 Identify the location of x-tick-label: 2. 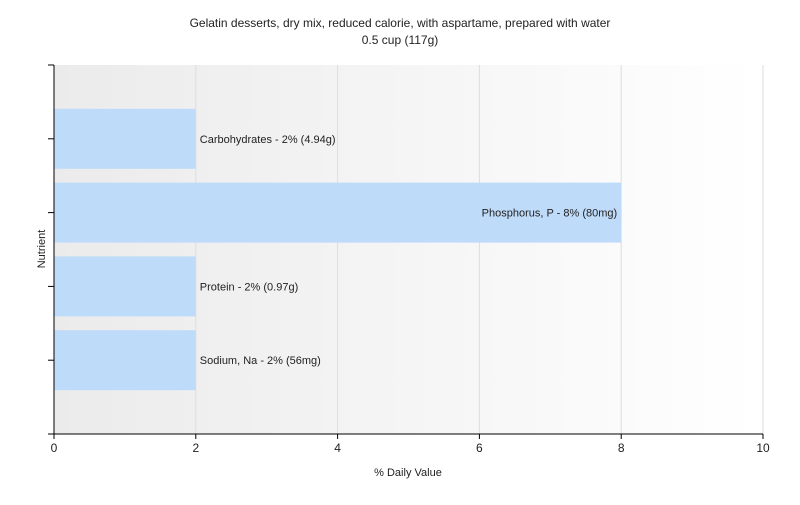
(195, 448).